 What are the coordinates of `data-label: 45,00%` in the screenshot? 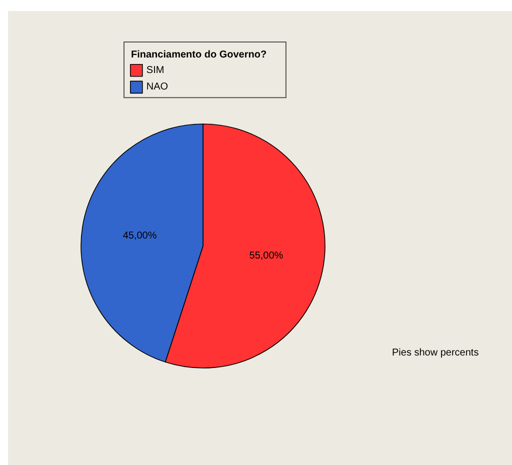 It's located at (139, 236).